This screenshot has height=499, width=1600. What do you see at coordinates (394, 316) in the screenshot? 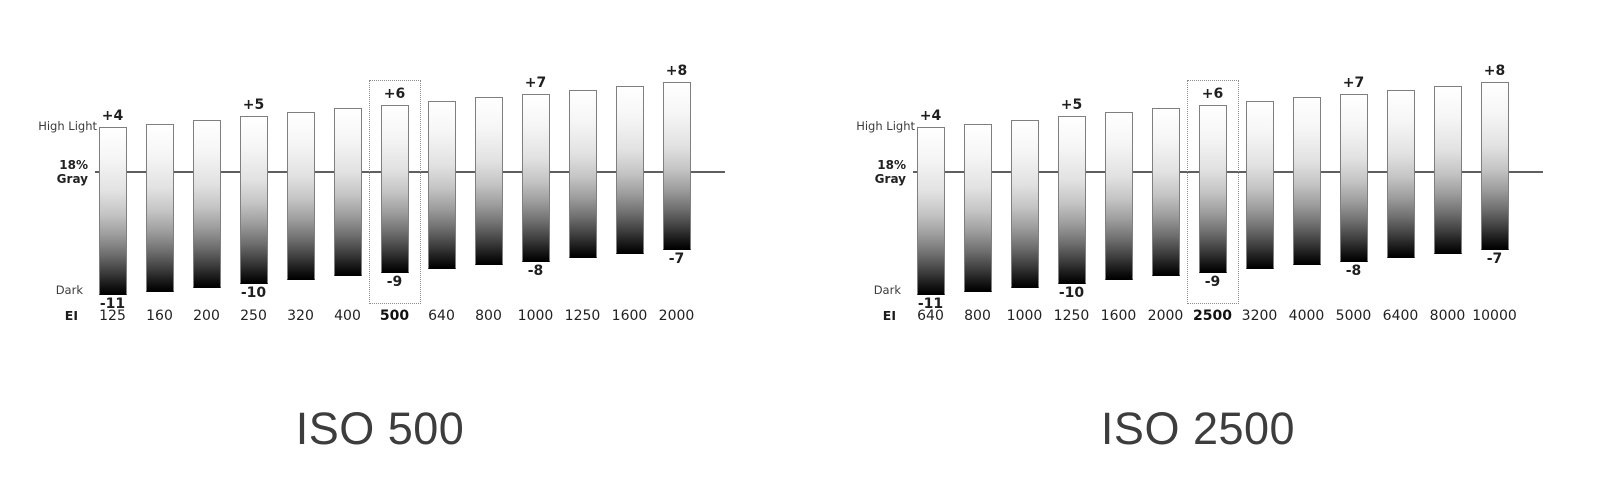
I see `ei-tick-label: 500` at bounding box center [394, 316].